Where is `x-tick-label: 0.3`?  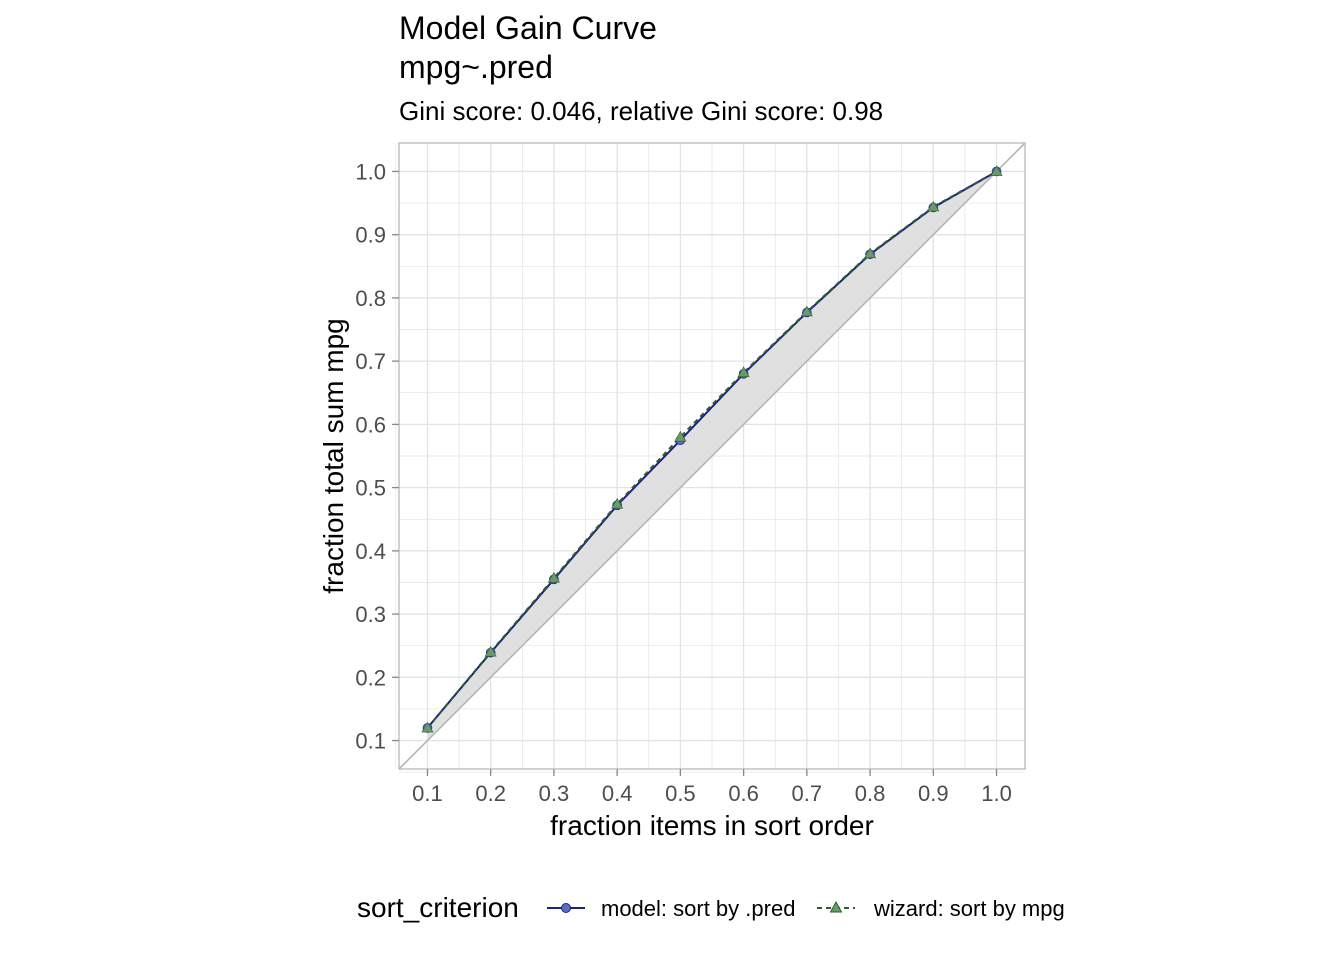
x-tick-label: 0.3 is located at coordinates (554, 793).